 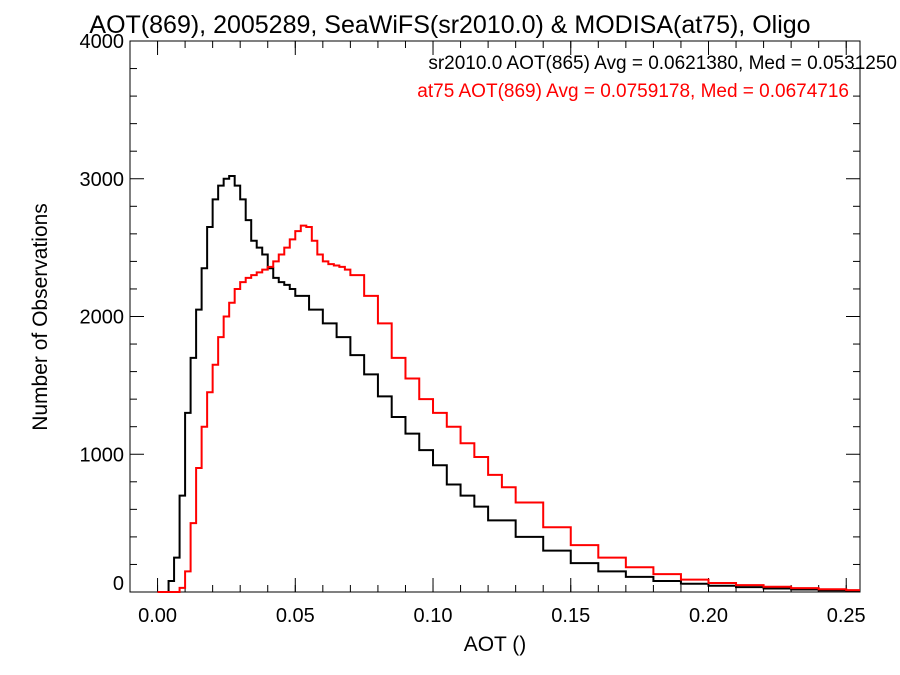 What do you see at coordinates (295, 616) in the screenshot?
I see `x-tick-label: 0.05` at bounding box center [295, 616].